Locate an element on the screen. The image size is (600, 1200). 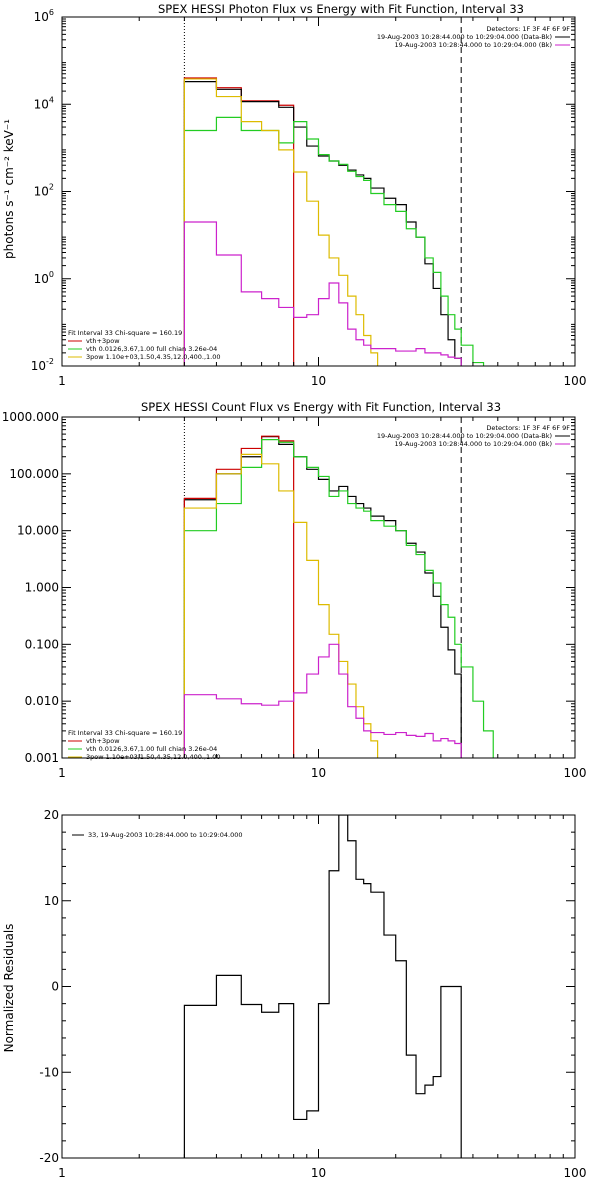
y-tick-label: 10⁶ is located at coordinates (44, 16).